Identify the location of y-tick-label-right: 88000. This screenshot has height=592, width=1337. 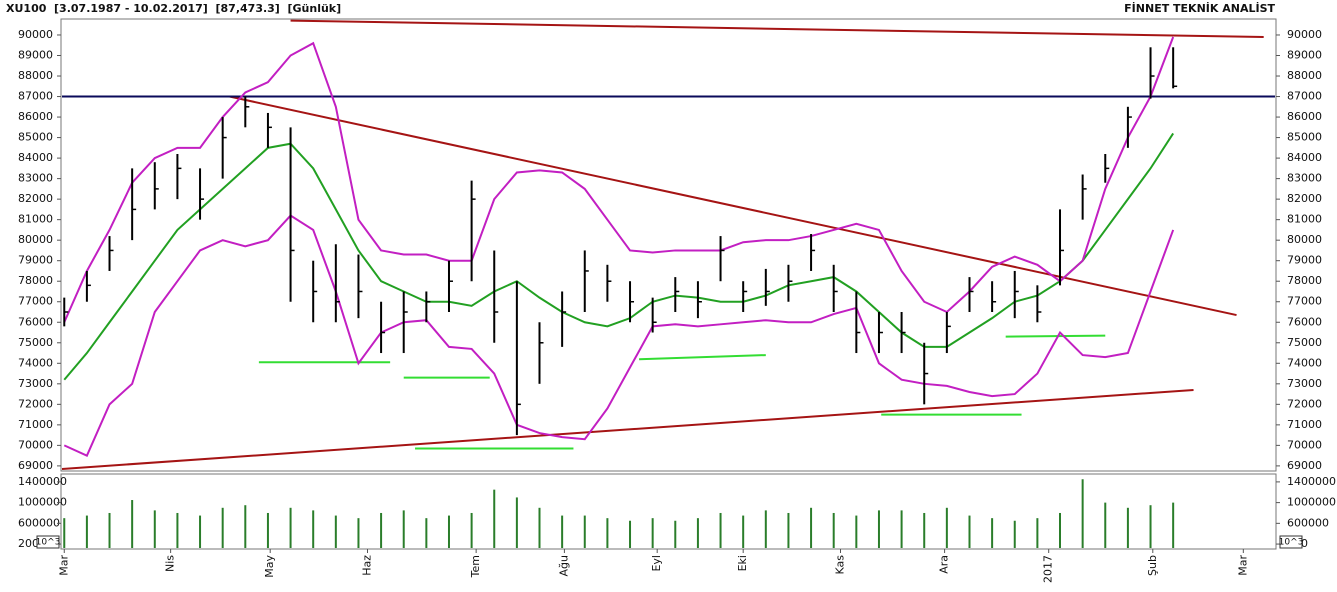
(1304, 75).